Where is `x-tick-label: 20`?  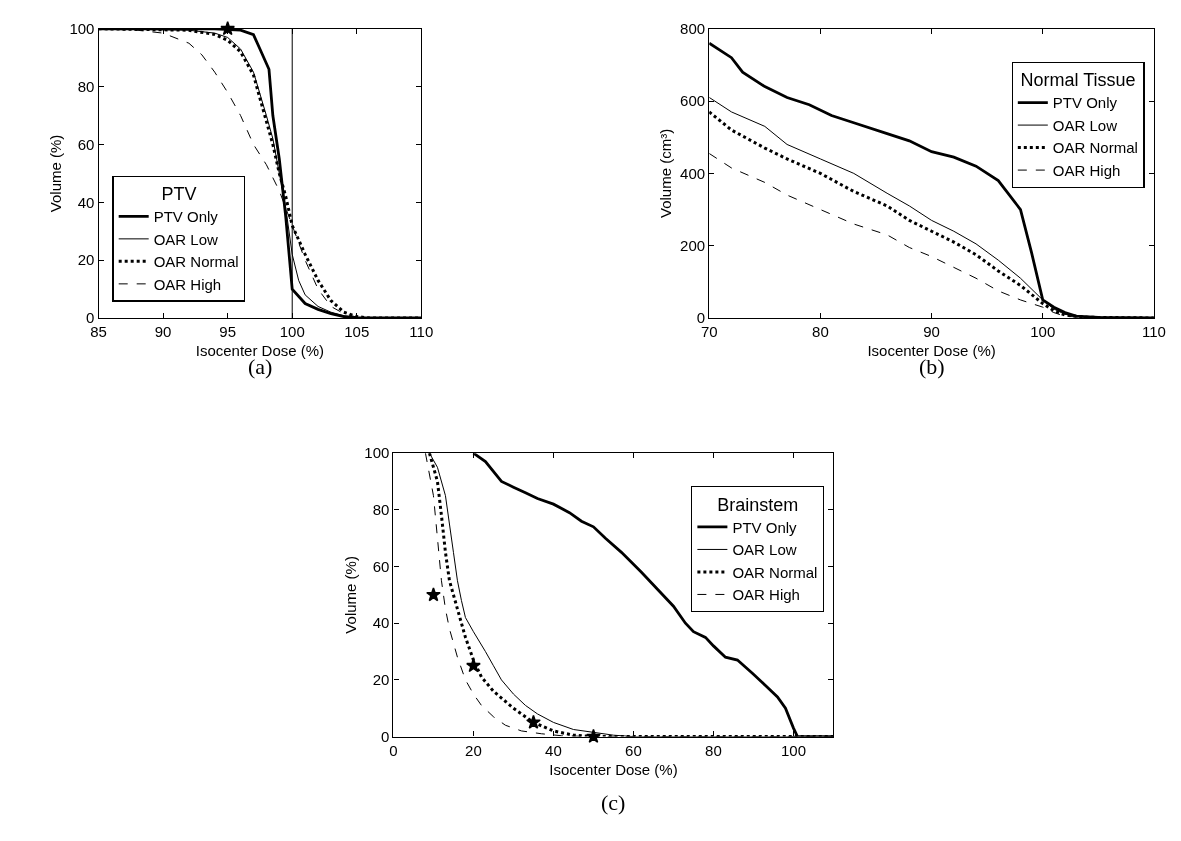
x-tick-label: 20 is located at coordinates (473, 750).